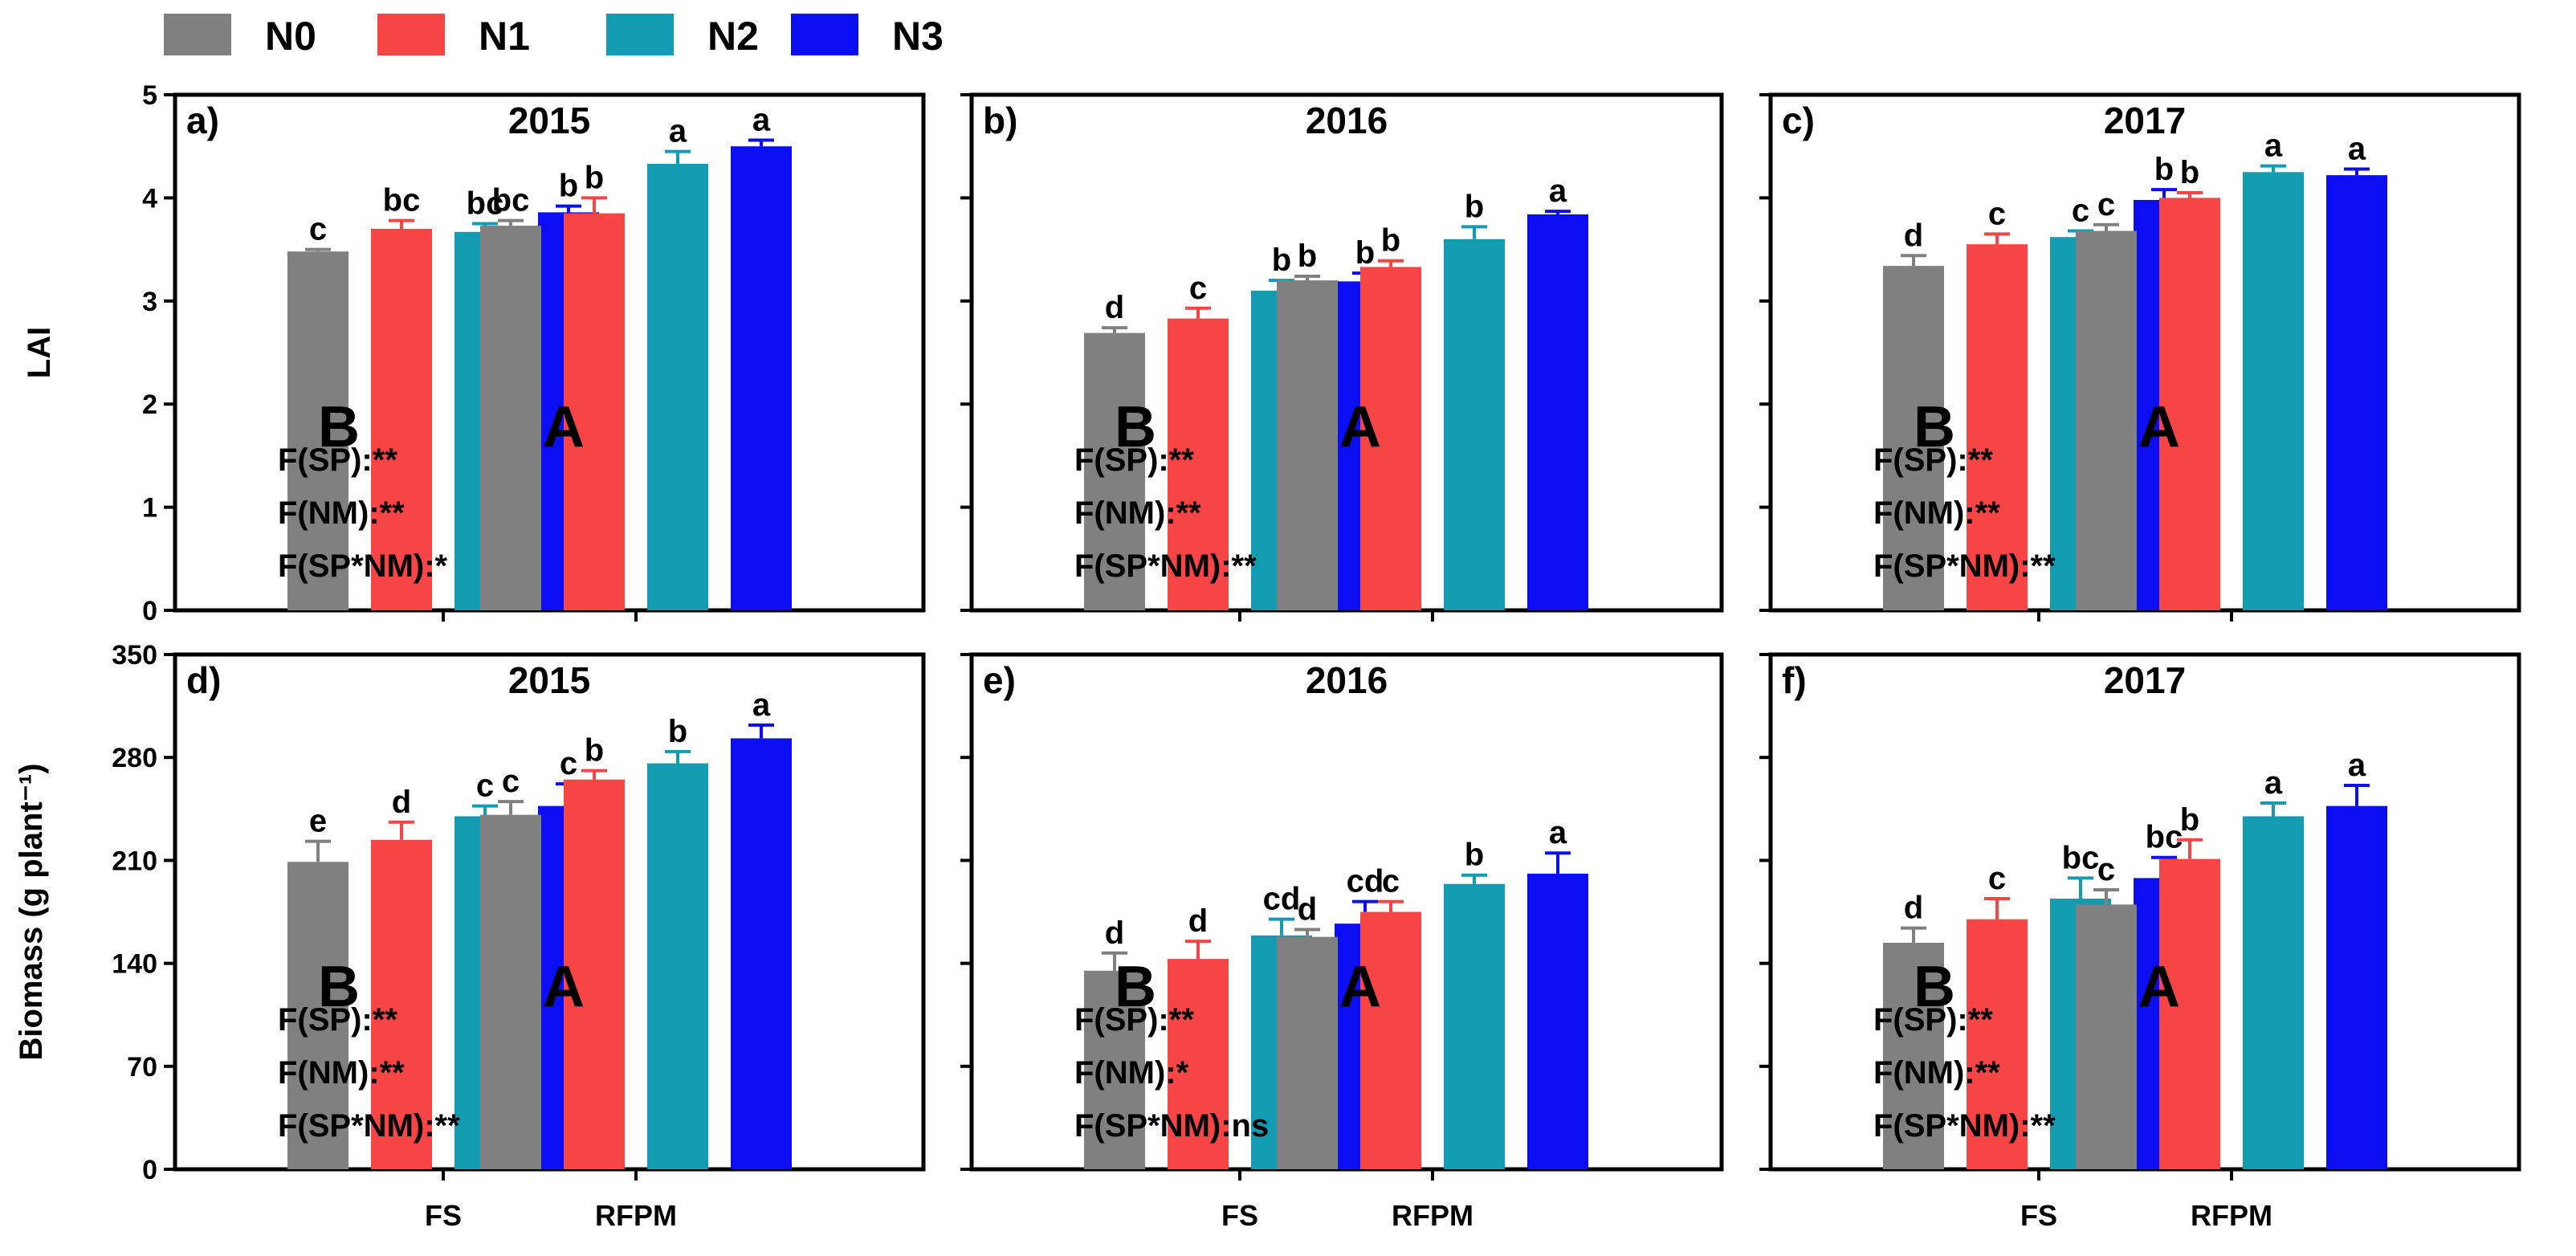 The width and height of the screenshot is (2576, 1256). I want to click on legend-swatch-n3, so click(824, 35).